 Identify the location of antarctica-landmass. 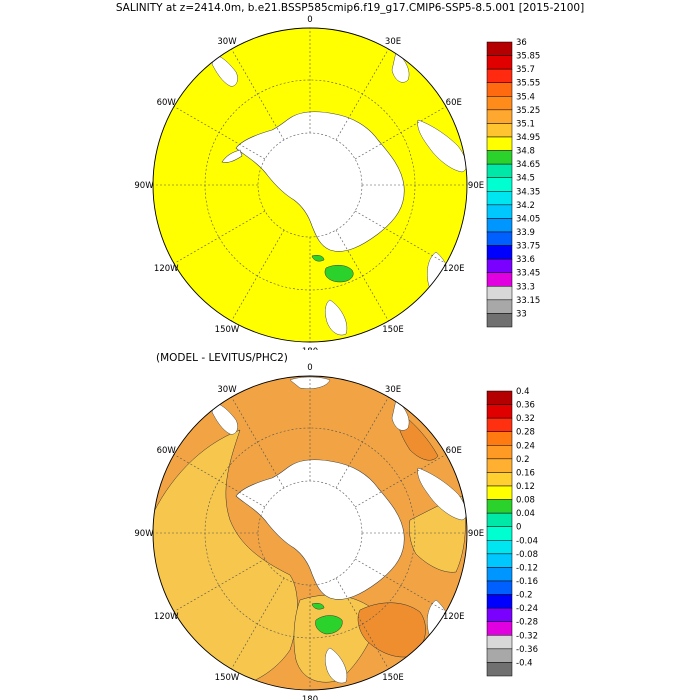
(320, 181).